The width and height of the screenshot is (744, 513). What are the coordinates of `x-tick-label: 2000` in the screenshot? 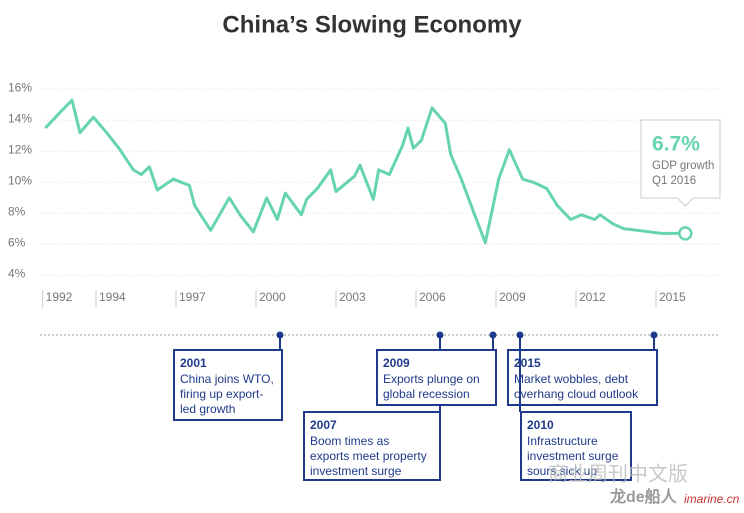 It's located at (272, 297).